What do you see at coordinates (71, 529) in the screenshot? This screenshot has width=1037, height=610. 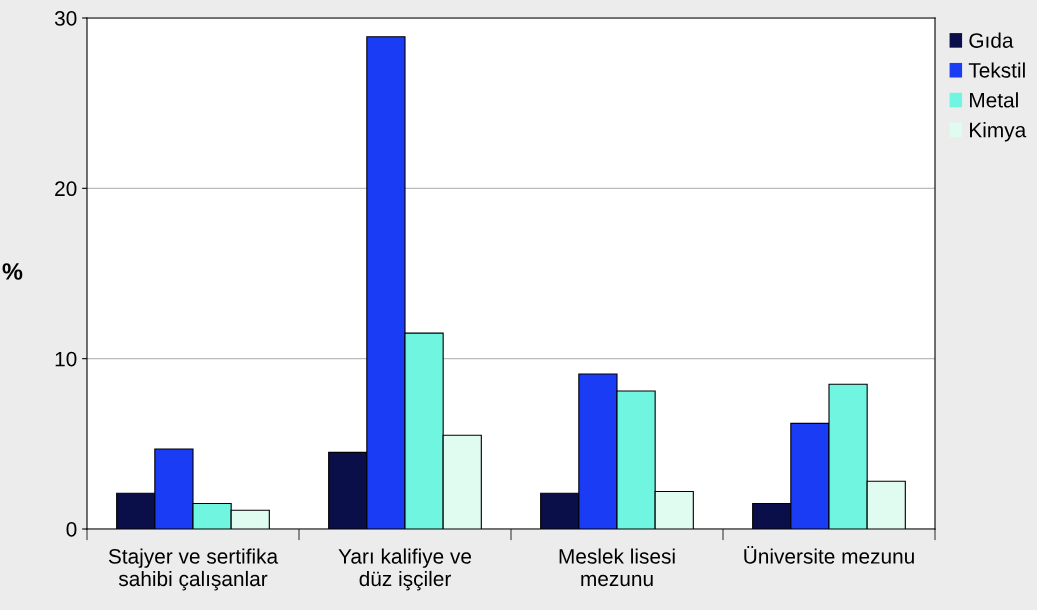 I see `y-tick-label: 0` at bounding box center [71, 529].